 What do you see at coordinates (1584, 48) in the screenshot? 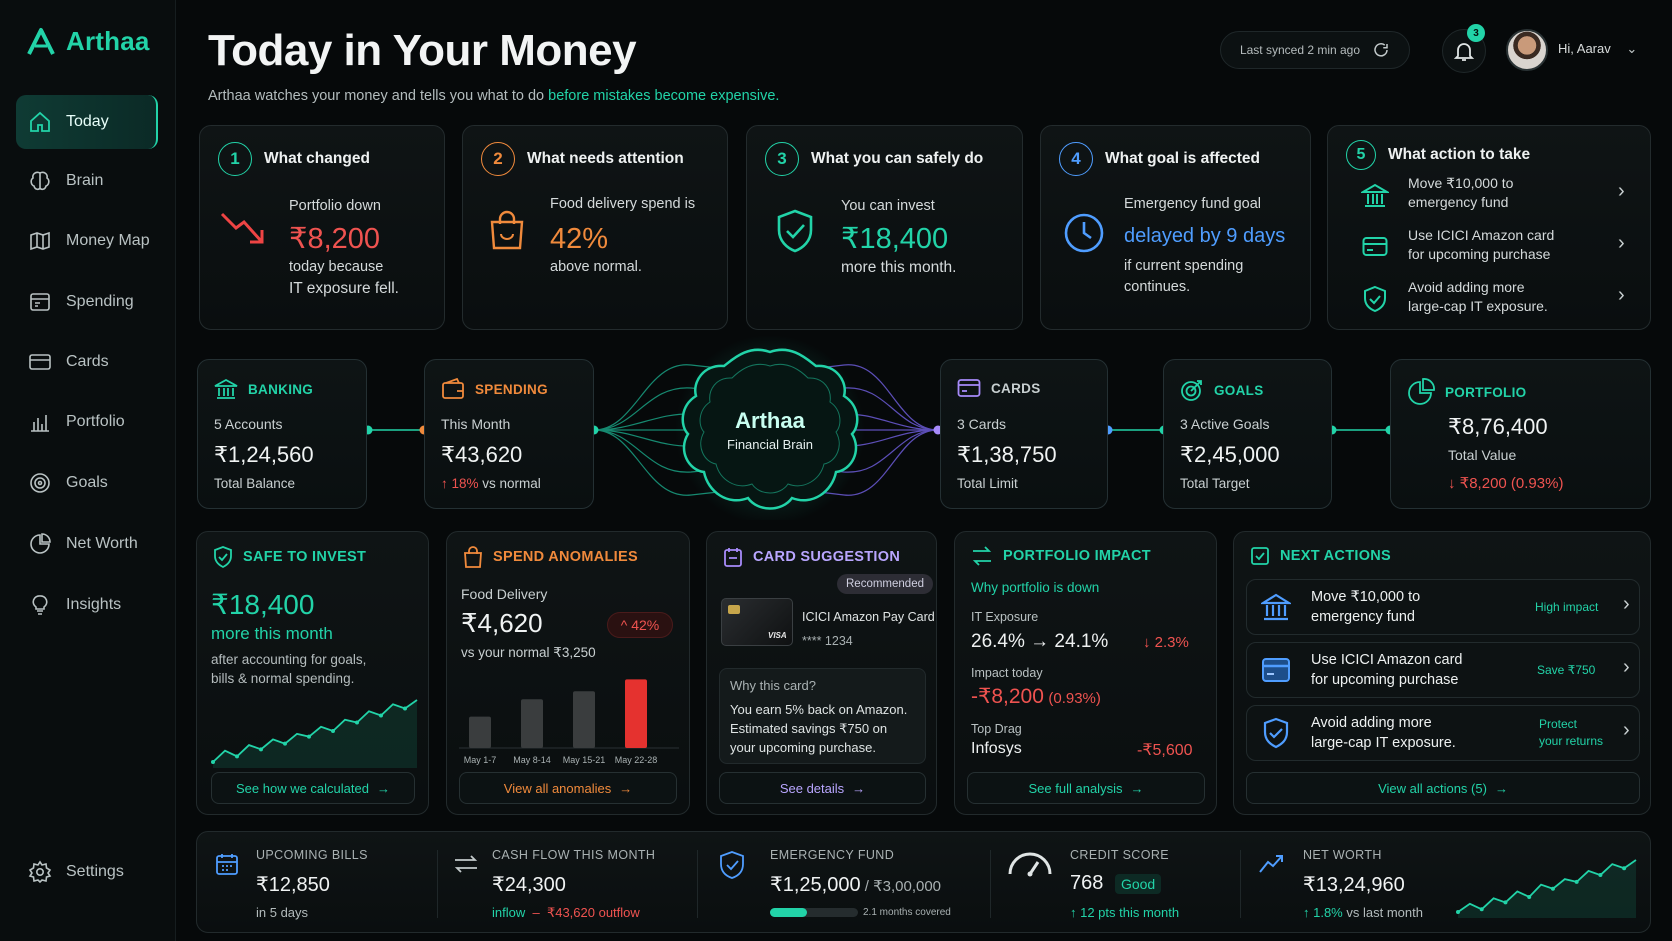
I see `greeting: Hi, Aarav` at bounding box center [1584, 48].